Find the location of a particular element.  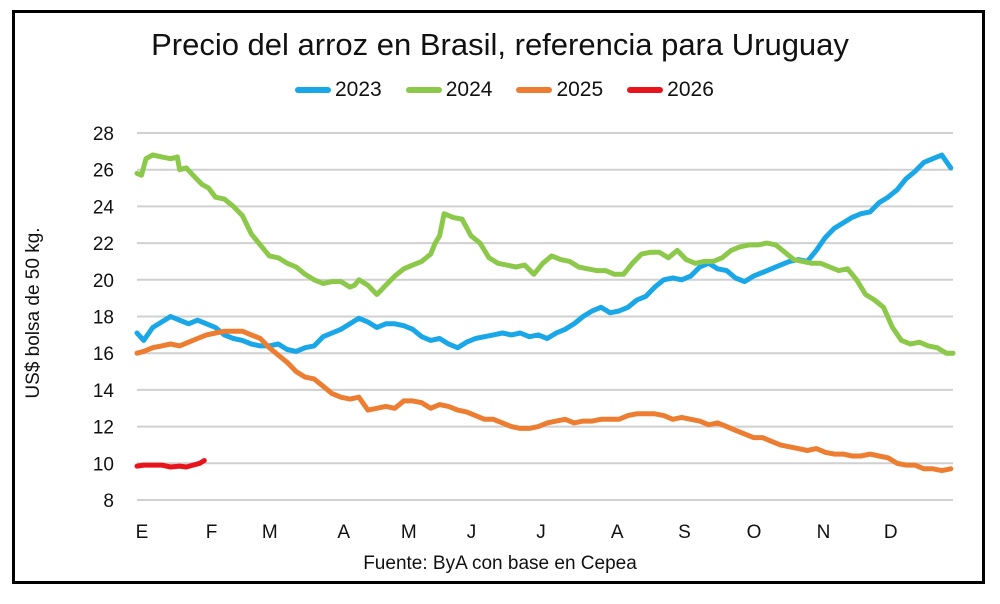

y-tick-label: 8 is located at coordinates (108, 501).